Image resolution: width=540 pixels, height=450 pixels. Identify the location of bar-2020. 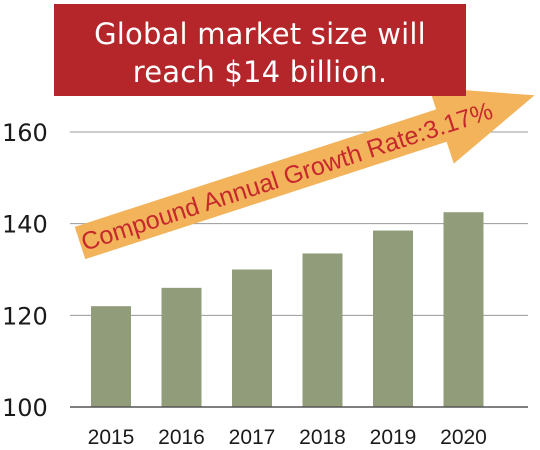
(463, 309).